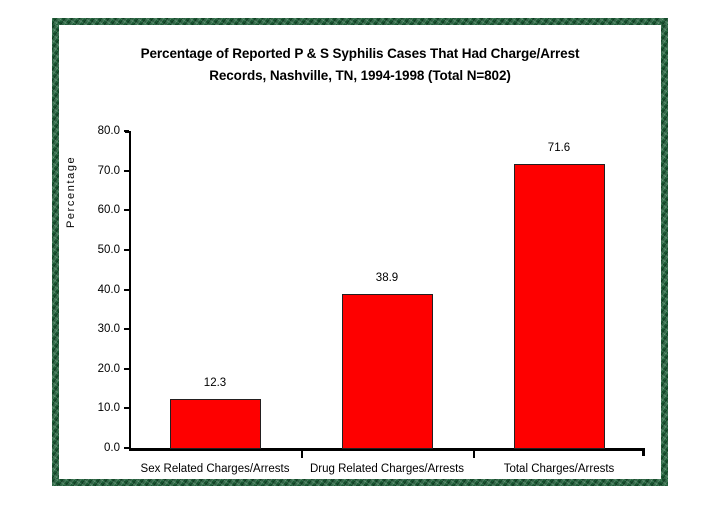  I want to click on y-axis-tick-label: 30.0, so click(108, 329).